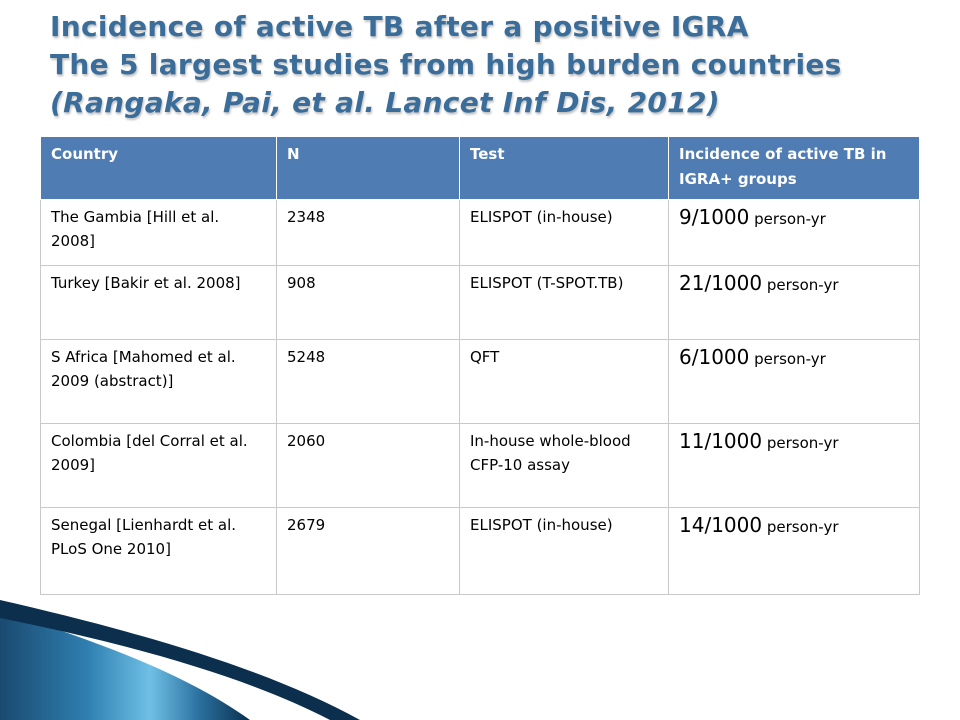 The image size is (960, 720). What do you see at coordinates (368, 465) in the screenshot?
I see `cell-n: 2060` at bounding box center [368, 465].